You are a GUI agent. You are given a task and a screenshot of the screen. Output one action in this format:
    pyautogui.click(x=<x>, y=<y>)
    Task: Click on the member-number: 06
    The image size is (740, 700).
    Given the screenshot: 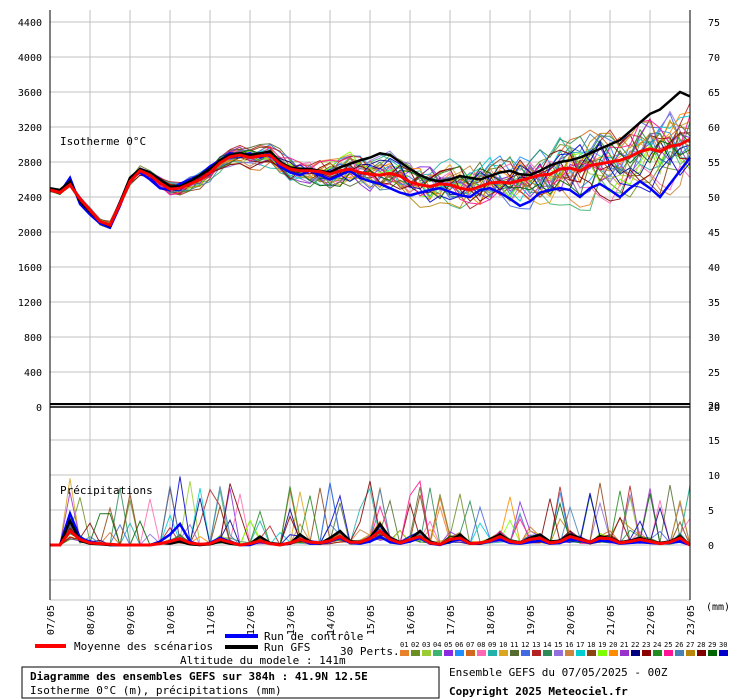 What is the action you would take?
    pyautogui.click(x=459, y=645)
    